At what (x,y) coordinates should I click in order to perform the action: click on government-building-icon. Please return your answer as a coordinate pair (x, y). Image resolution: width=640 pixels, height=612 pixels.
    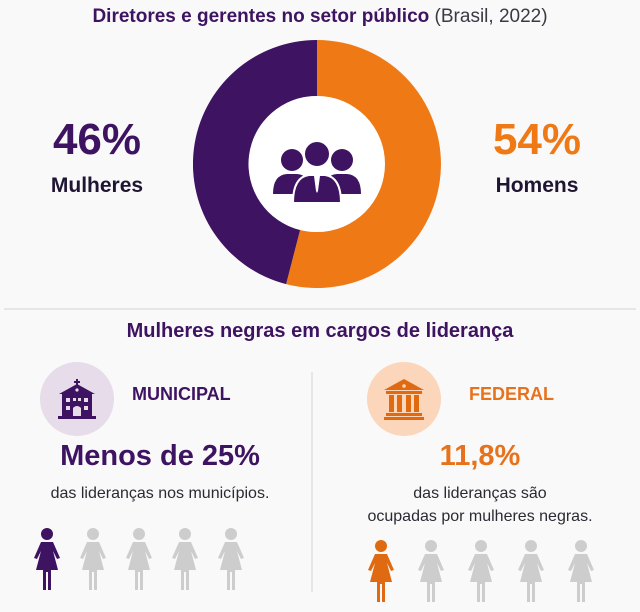
    Looking at the image, I should click on (404, 399).